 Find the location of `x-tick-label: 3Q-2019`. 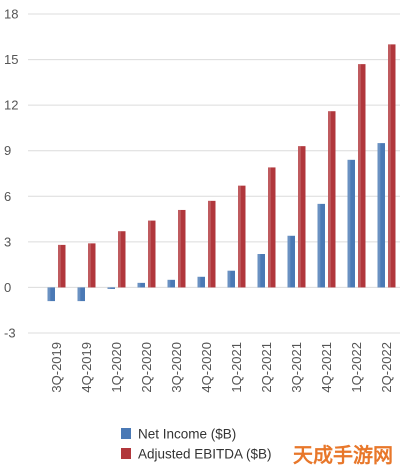

x-tick-label: 3Q-2019 is located at coordinates (56, 367).